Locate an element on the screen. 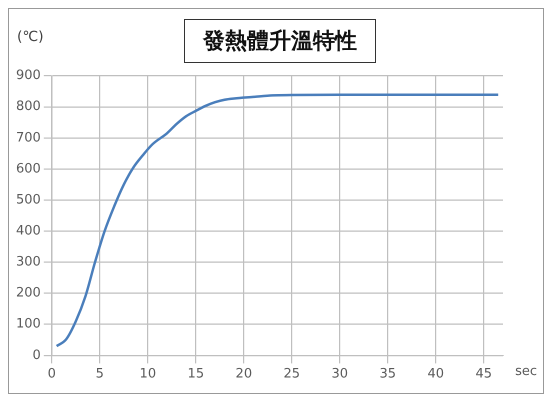 Image resolution: width=550 pixels, height=400 pixels. x-tick-label: 20 is located at coordinates (244, 374).